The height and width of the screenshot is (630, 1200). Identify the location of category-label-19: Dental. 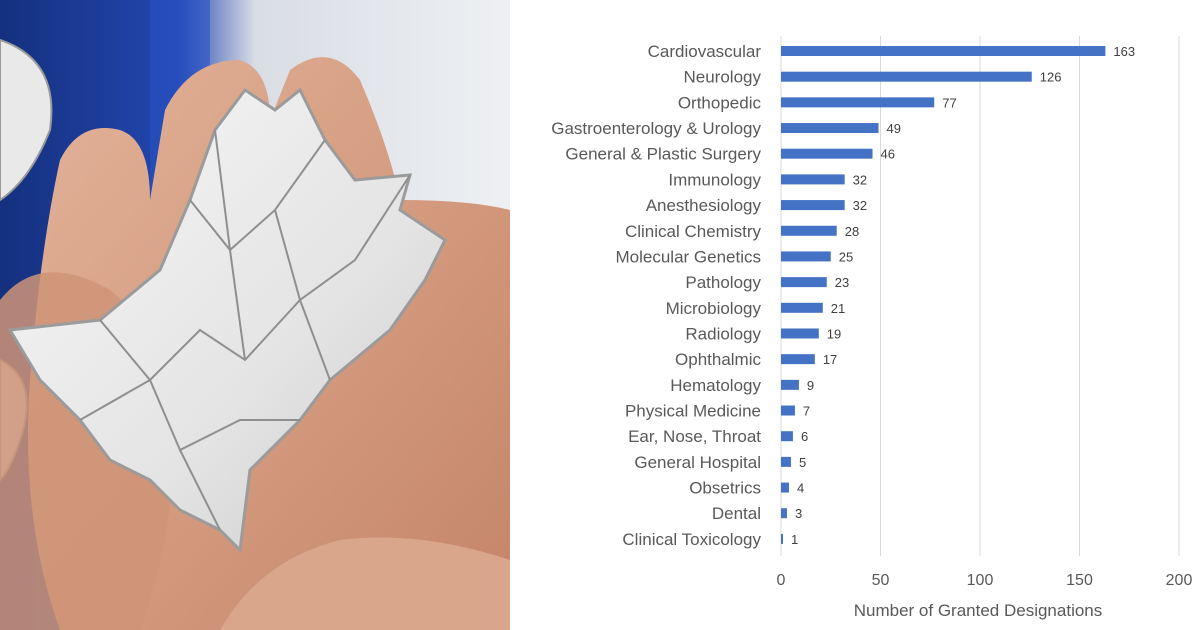
(736, 513).